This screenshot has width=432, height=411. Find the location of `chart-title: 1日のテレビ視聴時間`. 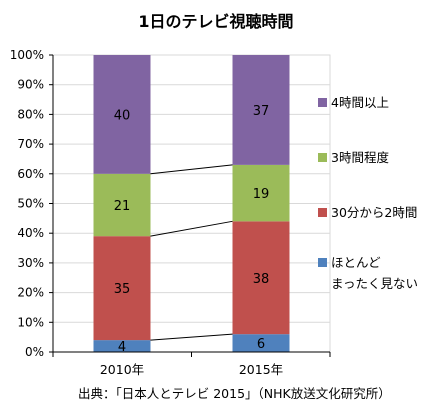

chart-title: 1日のテレビ視聴時間 is located at coordinates (216, 21).